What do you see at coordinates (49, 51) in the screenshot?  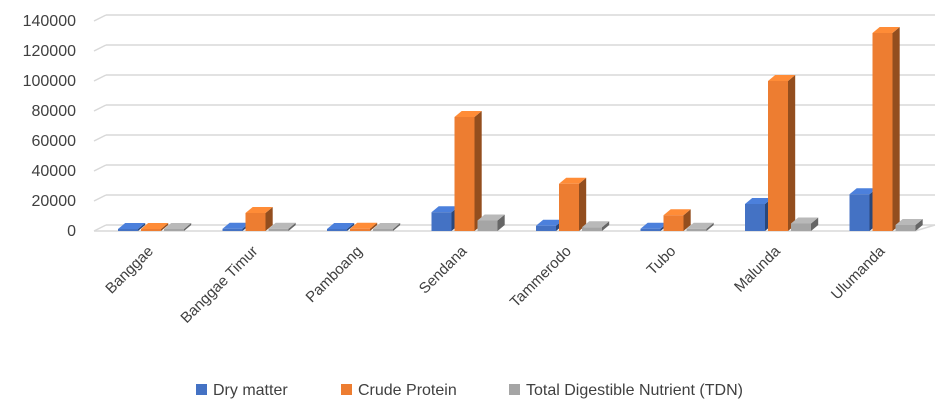 I see `y-tick-label: 120000` at bounding box center [49, 51].